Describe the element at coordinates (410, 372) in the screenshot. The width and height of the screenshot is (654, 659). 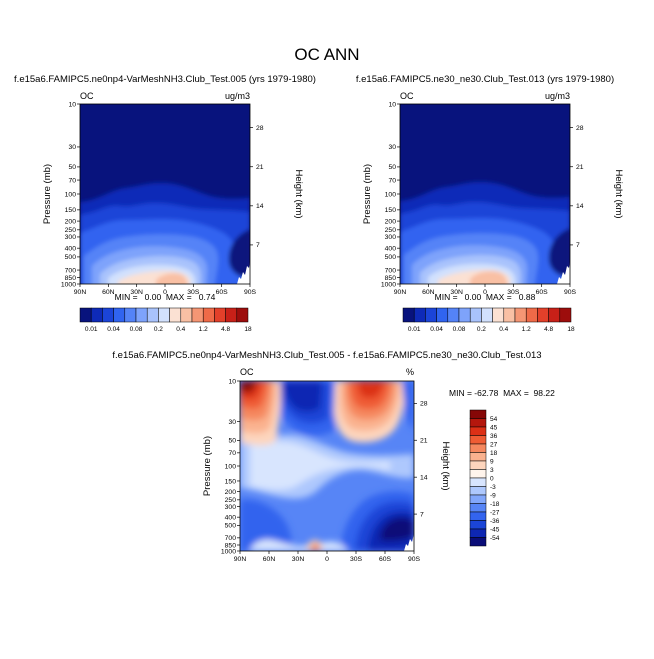
I see `panel-3-units-label: %` at that location.